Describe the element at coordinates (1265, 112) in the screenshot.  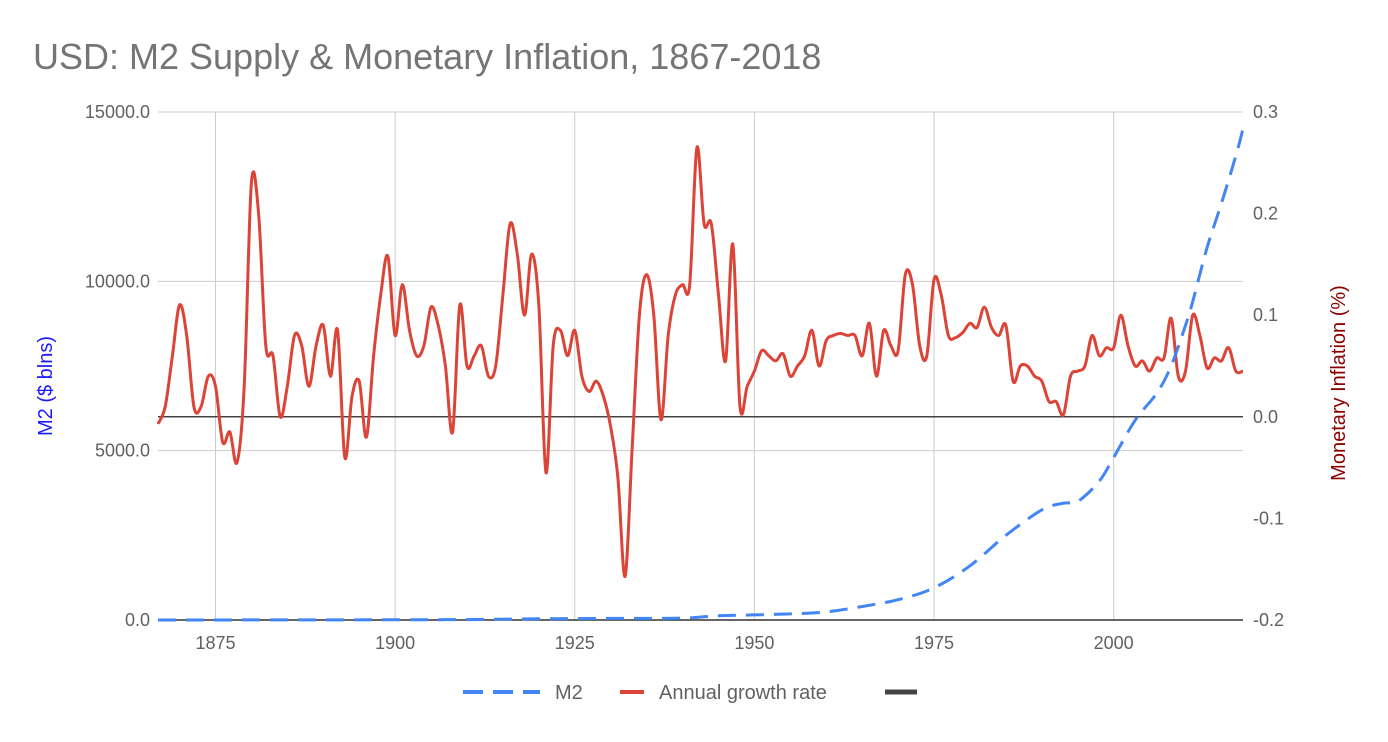
I see `y-right-tick-label: 0.3` at that location.